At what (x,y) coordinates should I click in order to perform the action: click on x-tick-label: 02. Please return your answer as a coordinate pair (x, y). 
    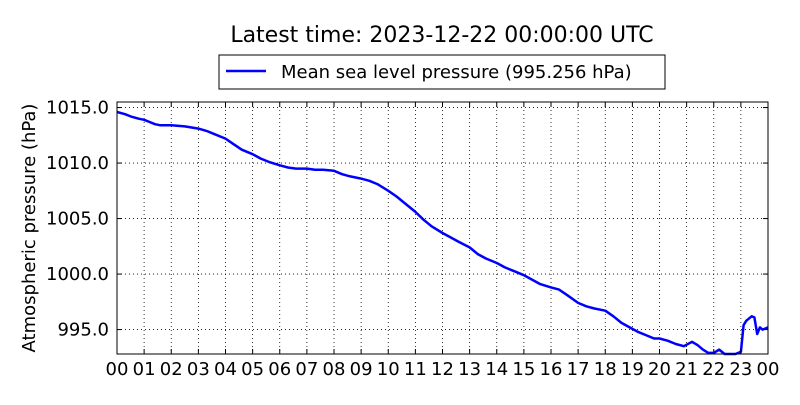
    Looking at the image, I should click on (171, 369).